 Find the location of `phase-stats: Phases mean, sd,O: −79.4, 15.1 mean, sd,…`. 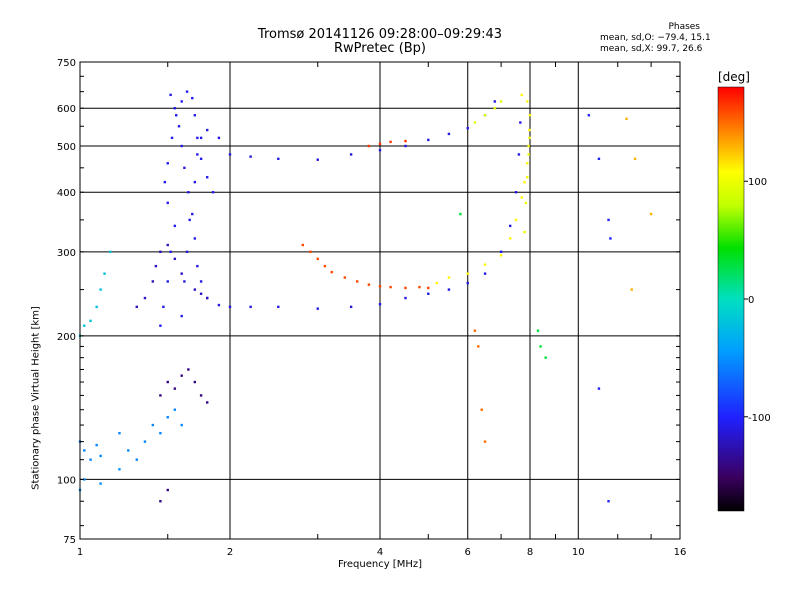

phase-stats: Phases mean, sd,O: −79.4, 15.1 mean, sd,… is located at coordinates (655, 38).